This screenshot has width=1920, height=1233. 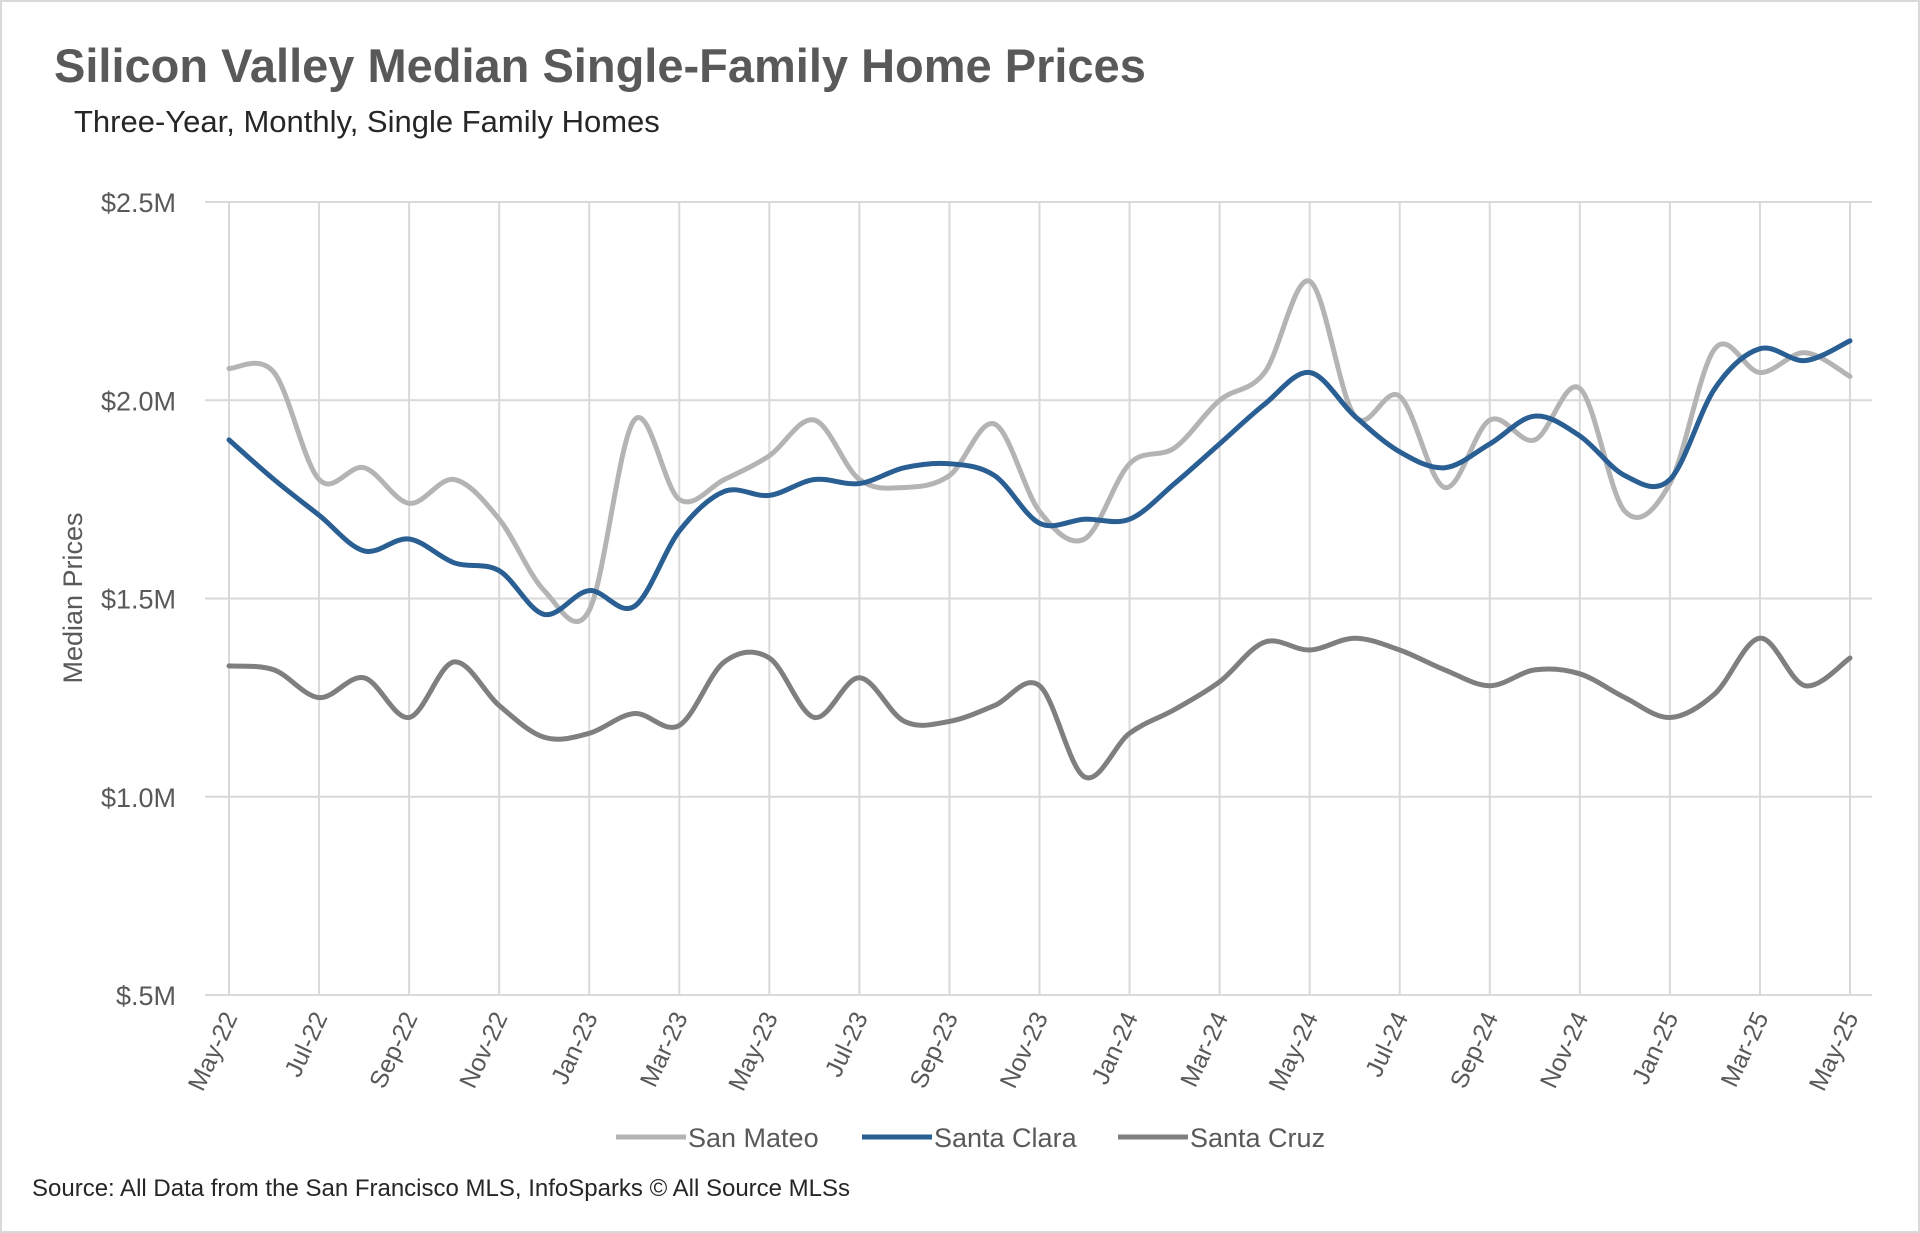 What do you see at coordinates (1257, 1138) in the screenshot?
I see `legend-label: Santa Cruz` at bounding box center [1257, 1138].